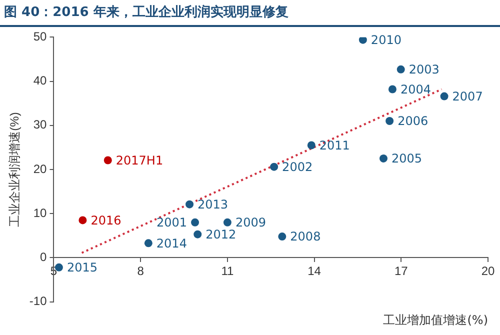 This screenshot has width=500, height=335. Describe the element at coordinates (416, 89) in the screenshot. I see `annotation: 2004` at that location.